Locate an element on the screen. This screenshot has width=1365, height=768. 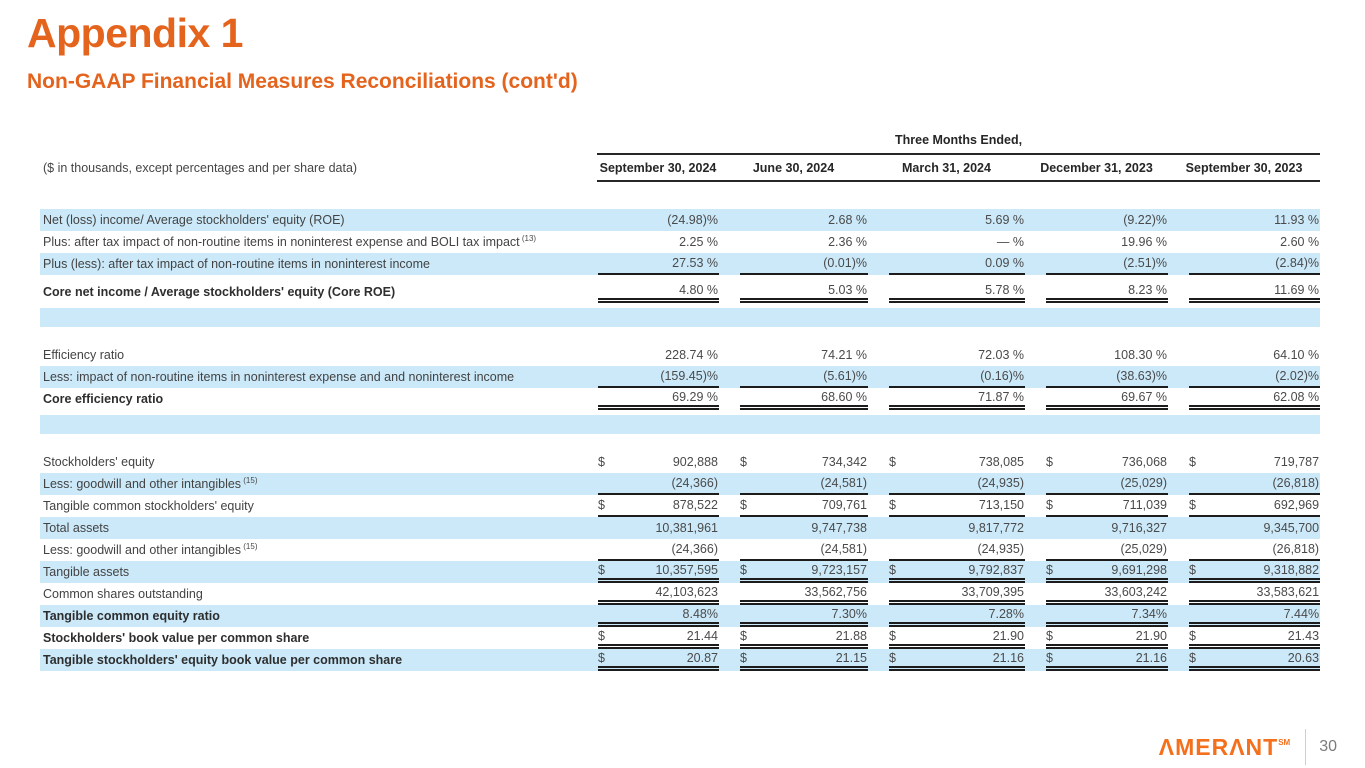
cell-value: 5.03 % is located at coordinates (847, 289).